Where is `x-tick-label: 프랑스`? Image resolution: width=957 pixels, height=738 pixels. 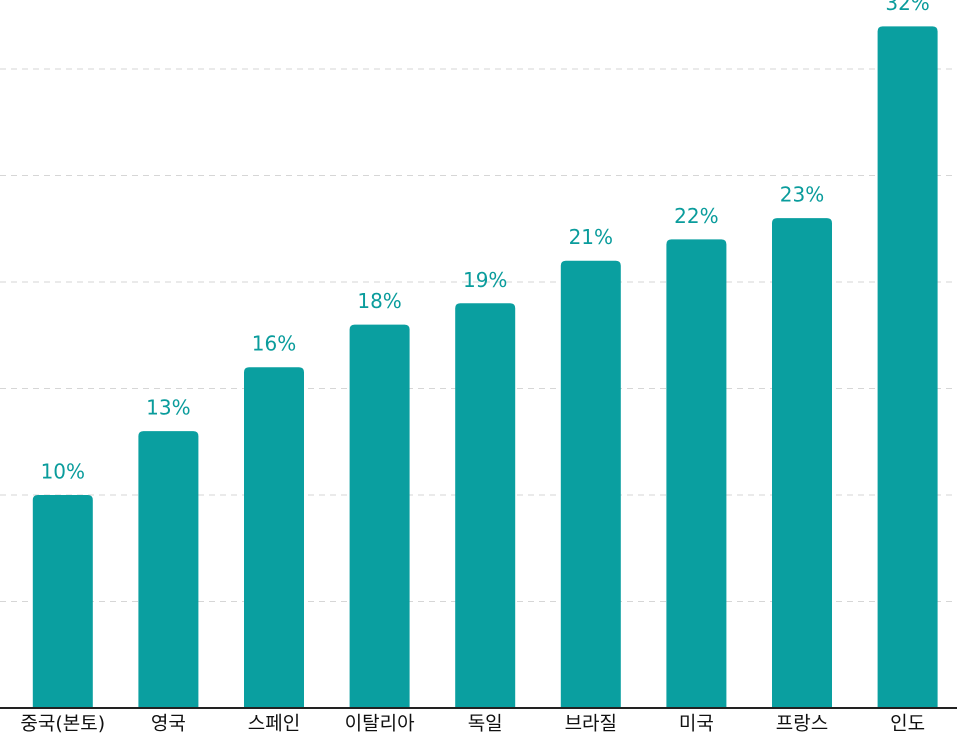
x-tick-label: 프랑스 is located at coordinates (802, 724).